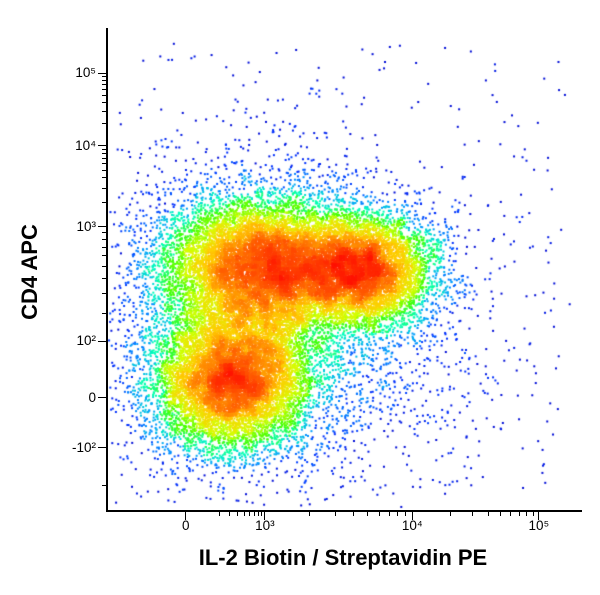  I want to click on y-tick-label: 0, so click(92, 397).